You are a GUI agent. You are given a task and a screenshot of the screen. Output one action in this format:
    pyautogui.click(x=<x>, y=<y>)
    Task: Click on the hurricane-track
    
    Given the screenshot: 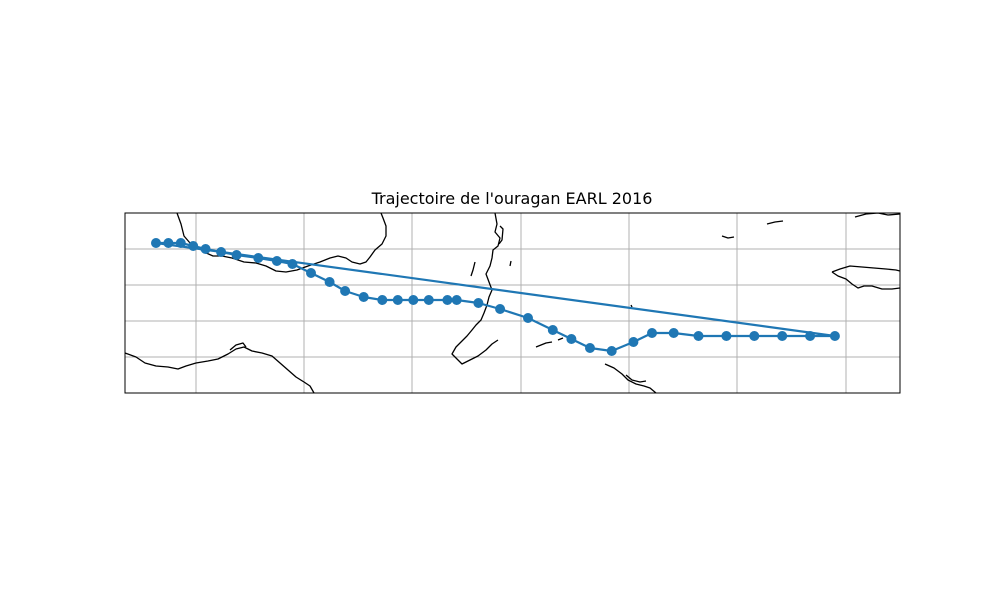 What is the action you would take?
    pyautogui.click(x=495, y=297)
    